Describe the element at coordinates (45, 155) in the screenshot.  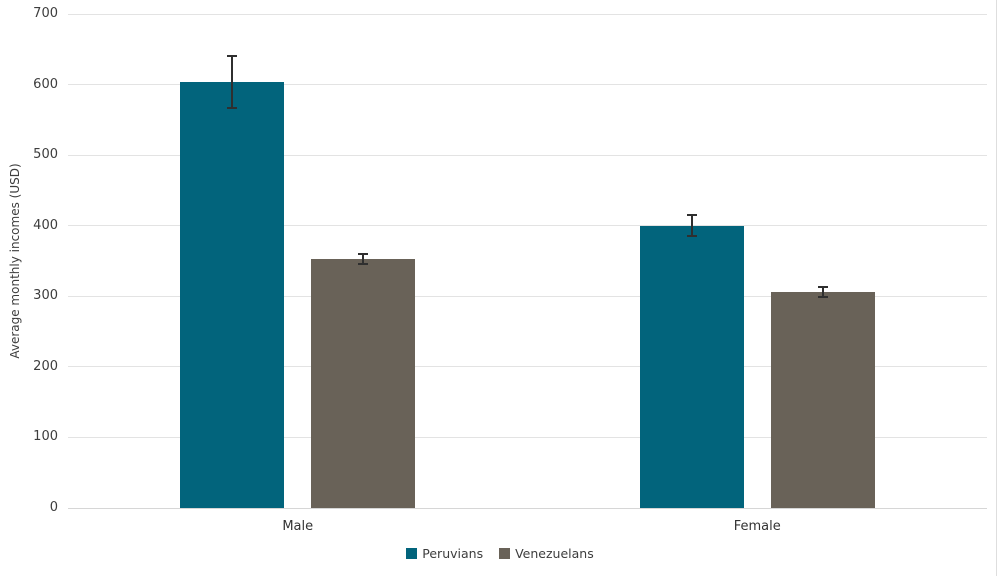
I see `y-tick-label-500: 500` at that location.